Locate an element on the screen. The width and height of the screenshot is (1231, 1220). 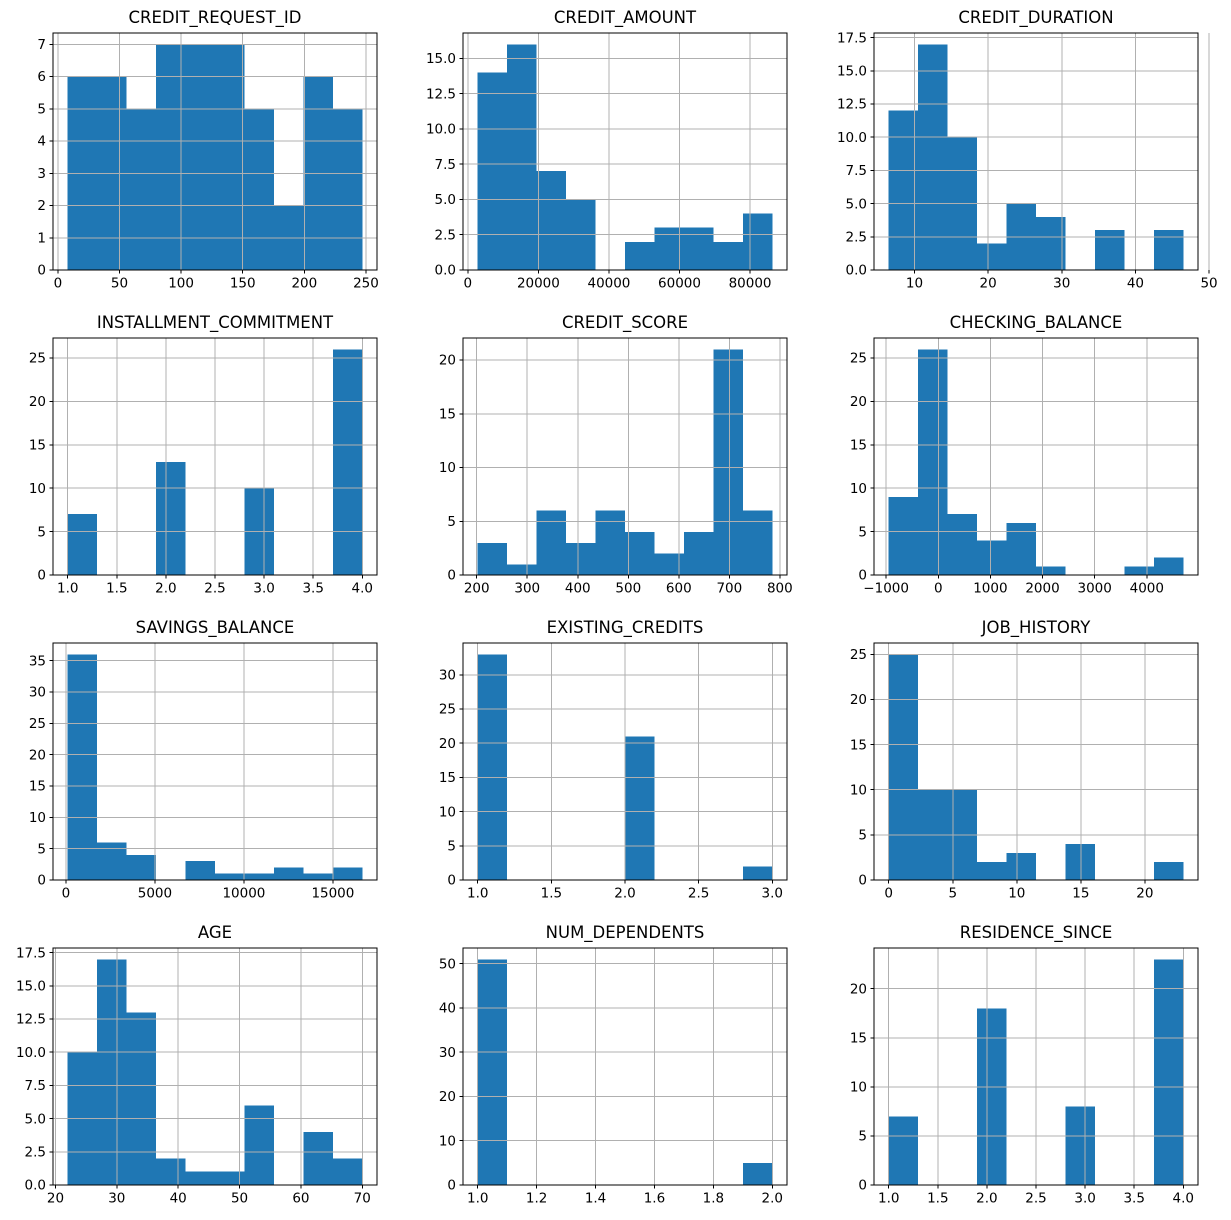
x-tick-label: −1000 is located at coordinates (886, 589).